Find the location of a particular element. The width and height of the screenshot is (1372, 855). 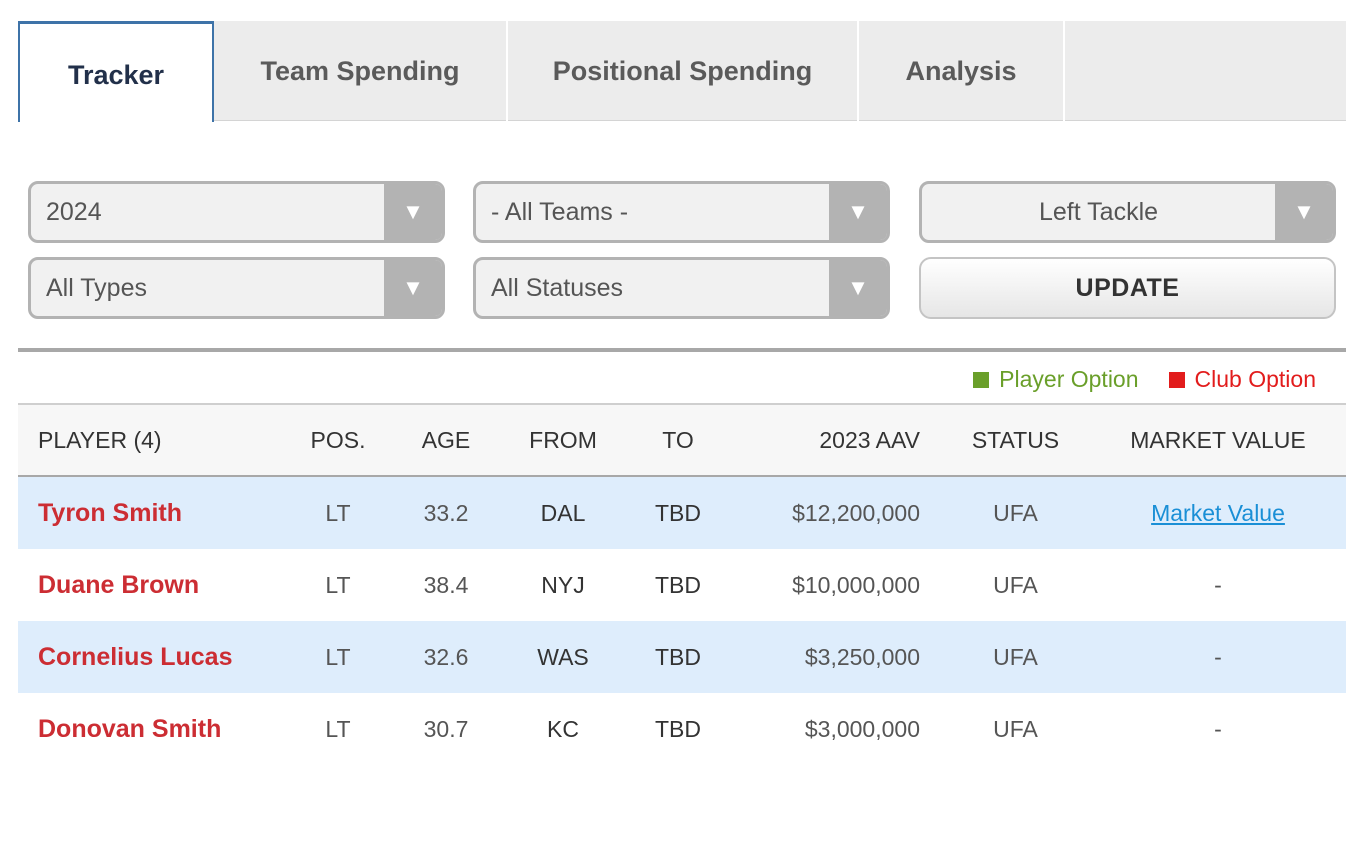

legend-player-option: Player Option is located at coordinates (1056, 379).